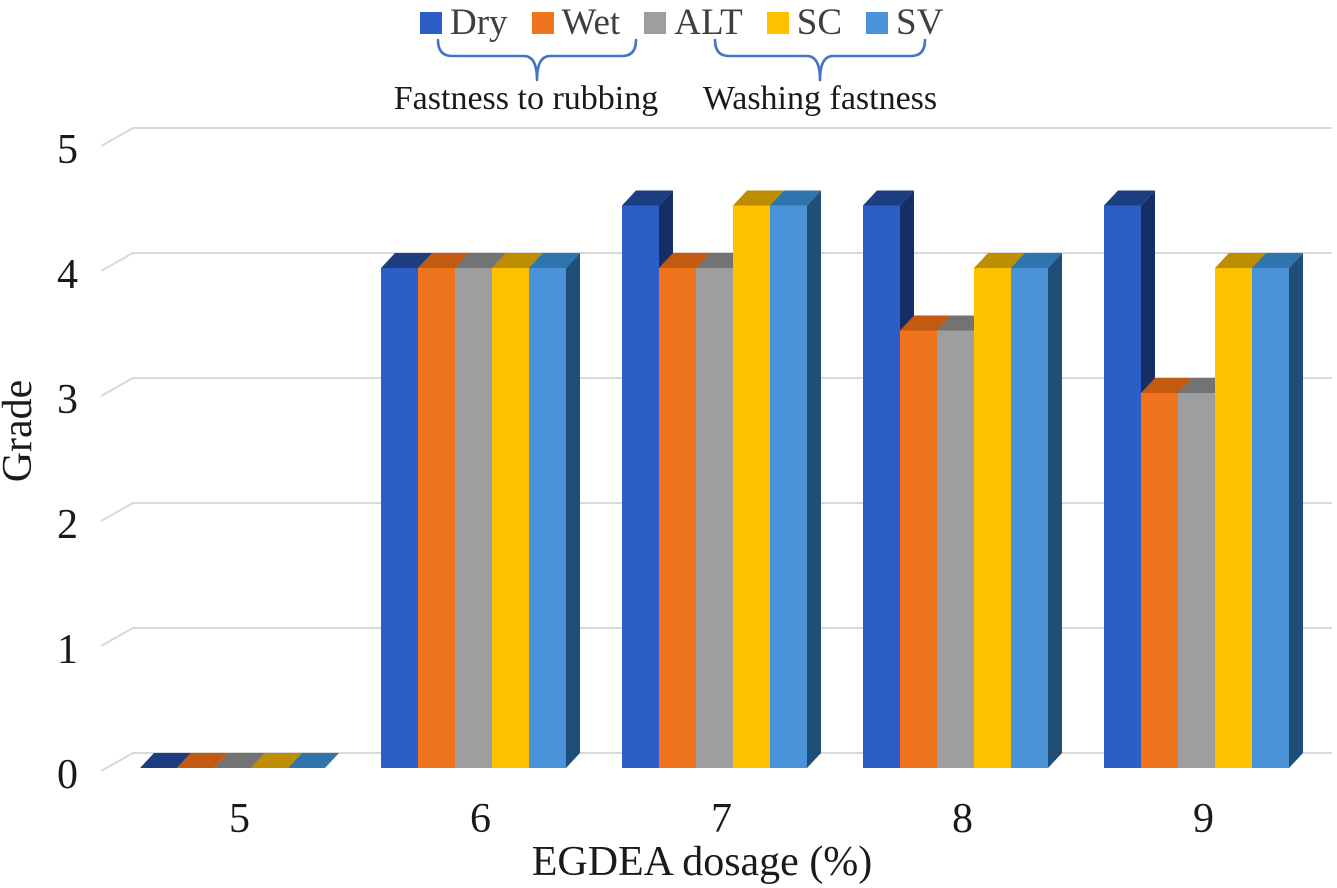 This screenshot has width=1337, height=888. What do you see at coordinates (820, 60) in the screenshot?
I see `brace-washing-fastness-icon` at bounding box center [820, 60].